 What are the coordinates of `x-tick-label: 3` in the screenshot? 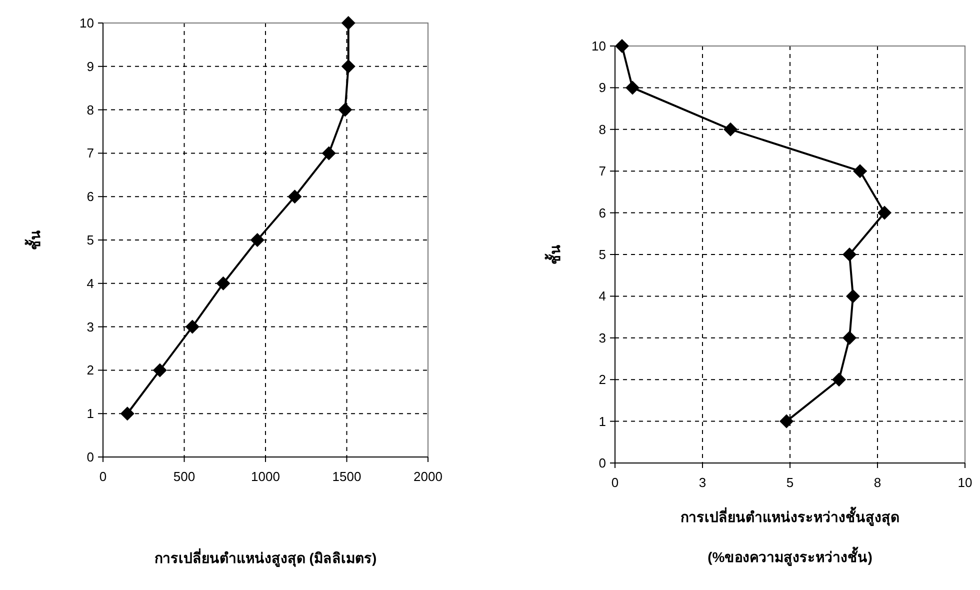 It's located at (702, 482).